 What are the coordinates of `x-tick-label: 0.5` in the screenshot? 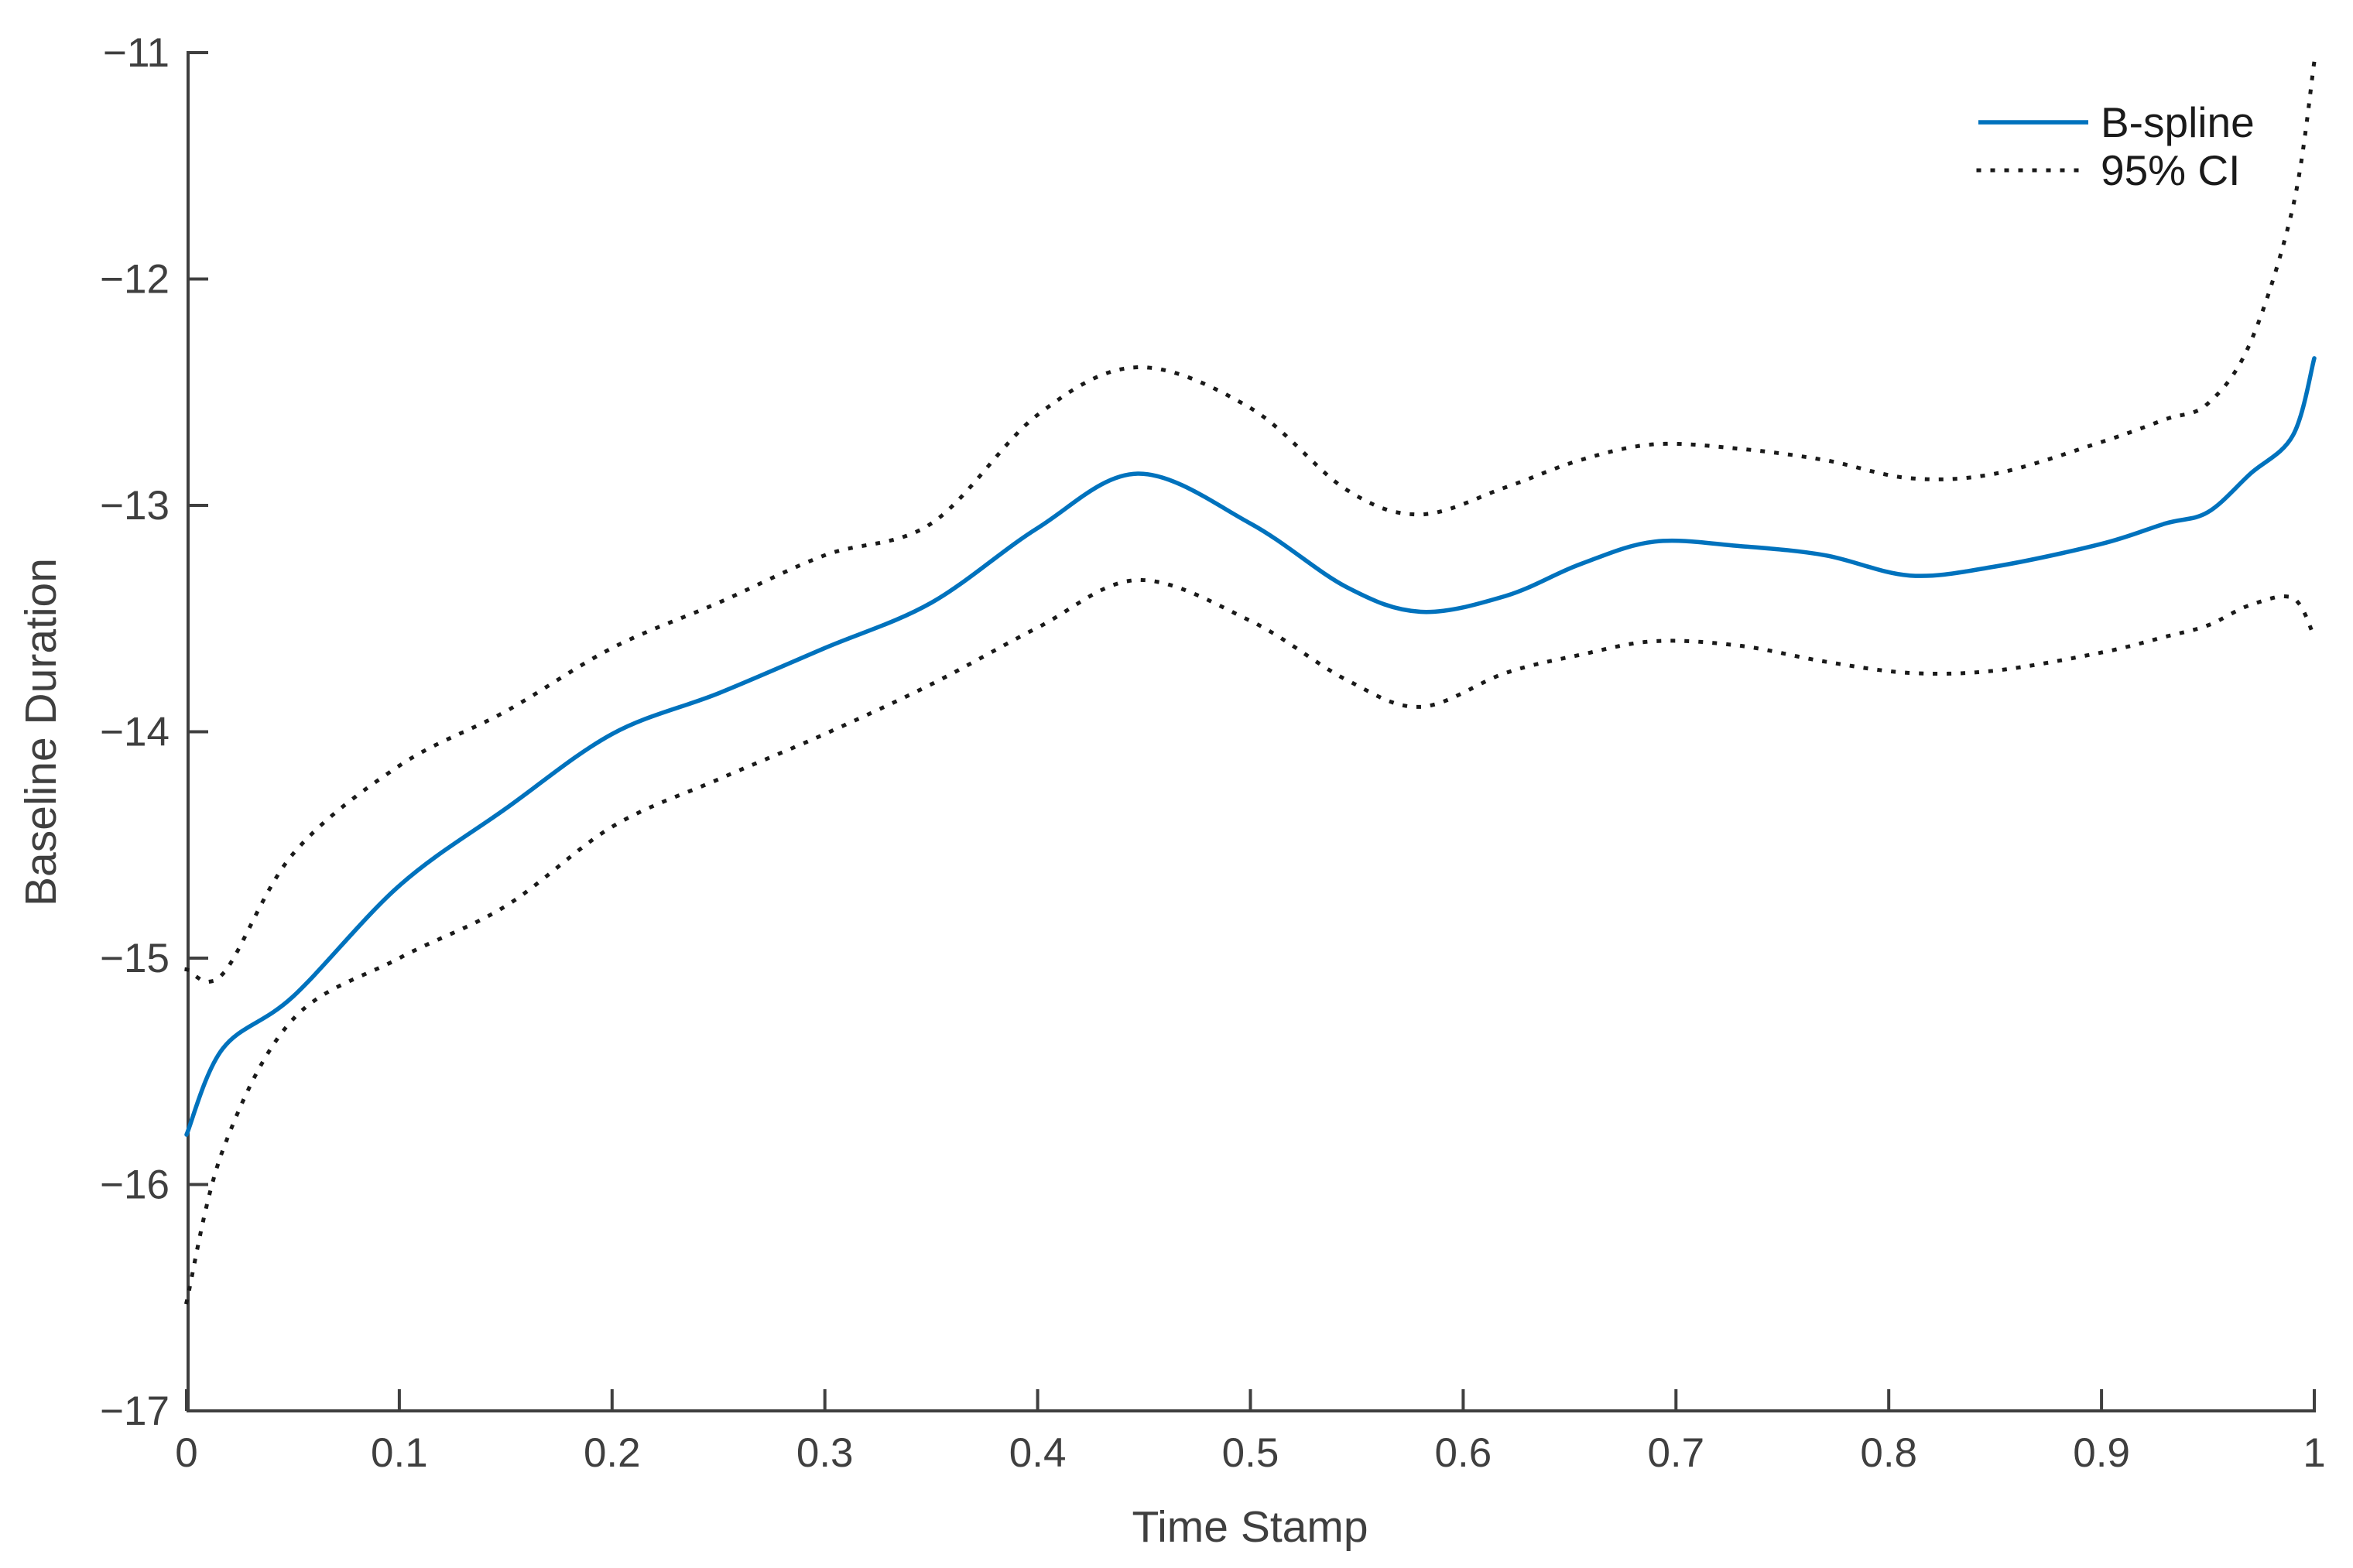 It's located at (1250, 1453).